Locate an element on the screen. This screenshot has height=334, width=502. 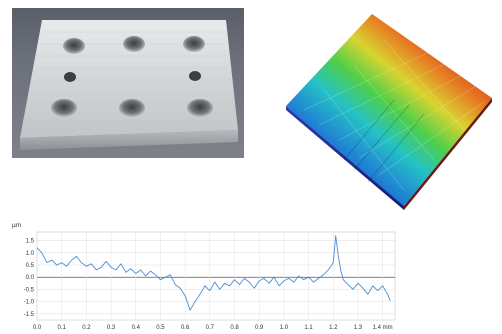
x-tick-label: 1.2 is located at coordinates (333, 328).